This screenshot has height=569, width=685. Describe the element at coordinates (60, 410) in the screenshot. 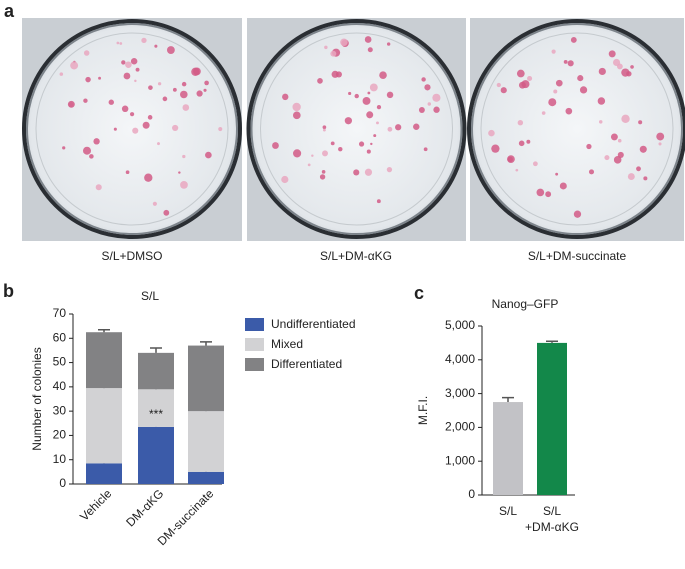

I see `y-tick-label: 30` at that location.